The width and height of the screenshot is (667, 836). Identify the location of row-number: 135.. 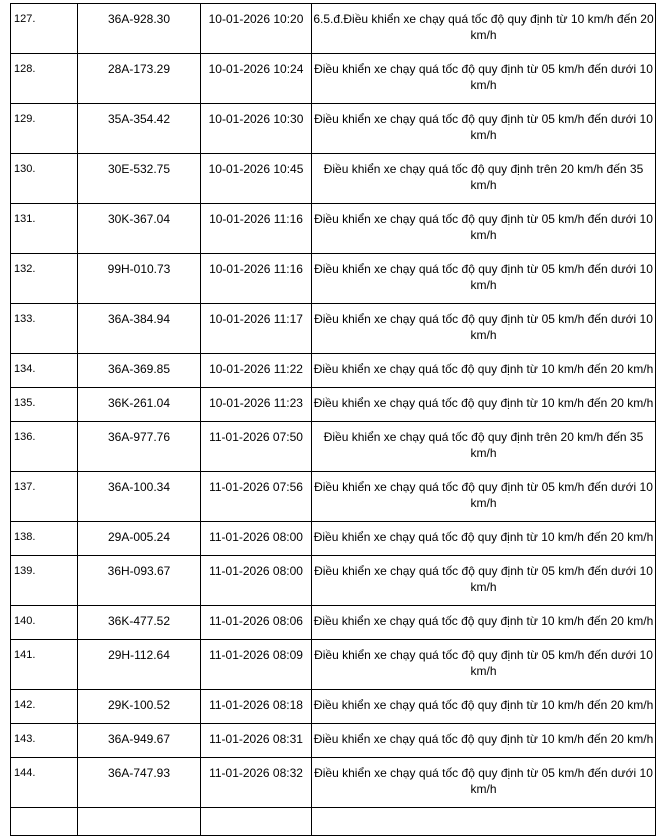
(44, 404).